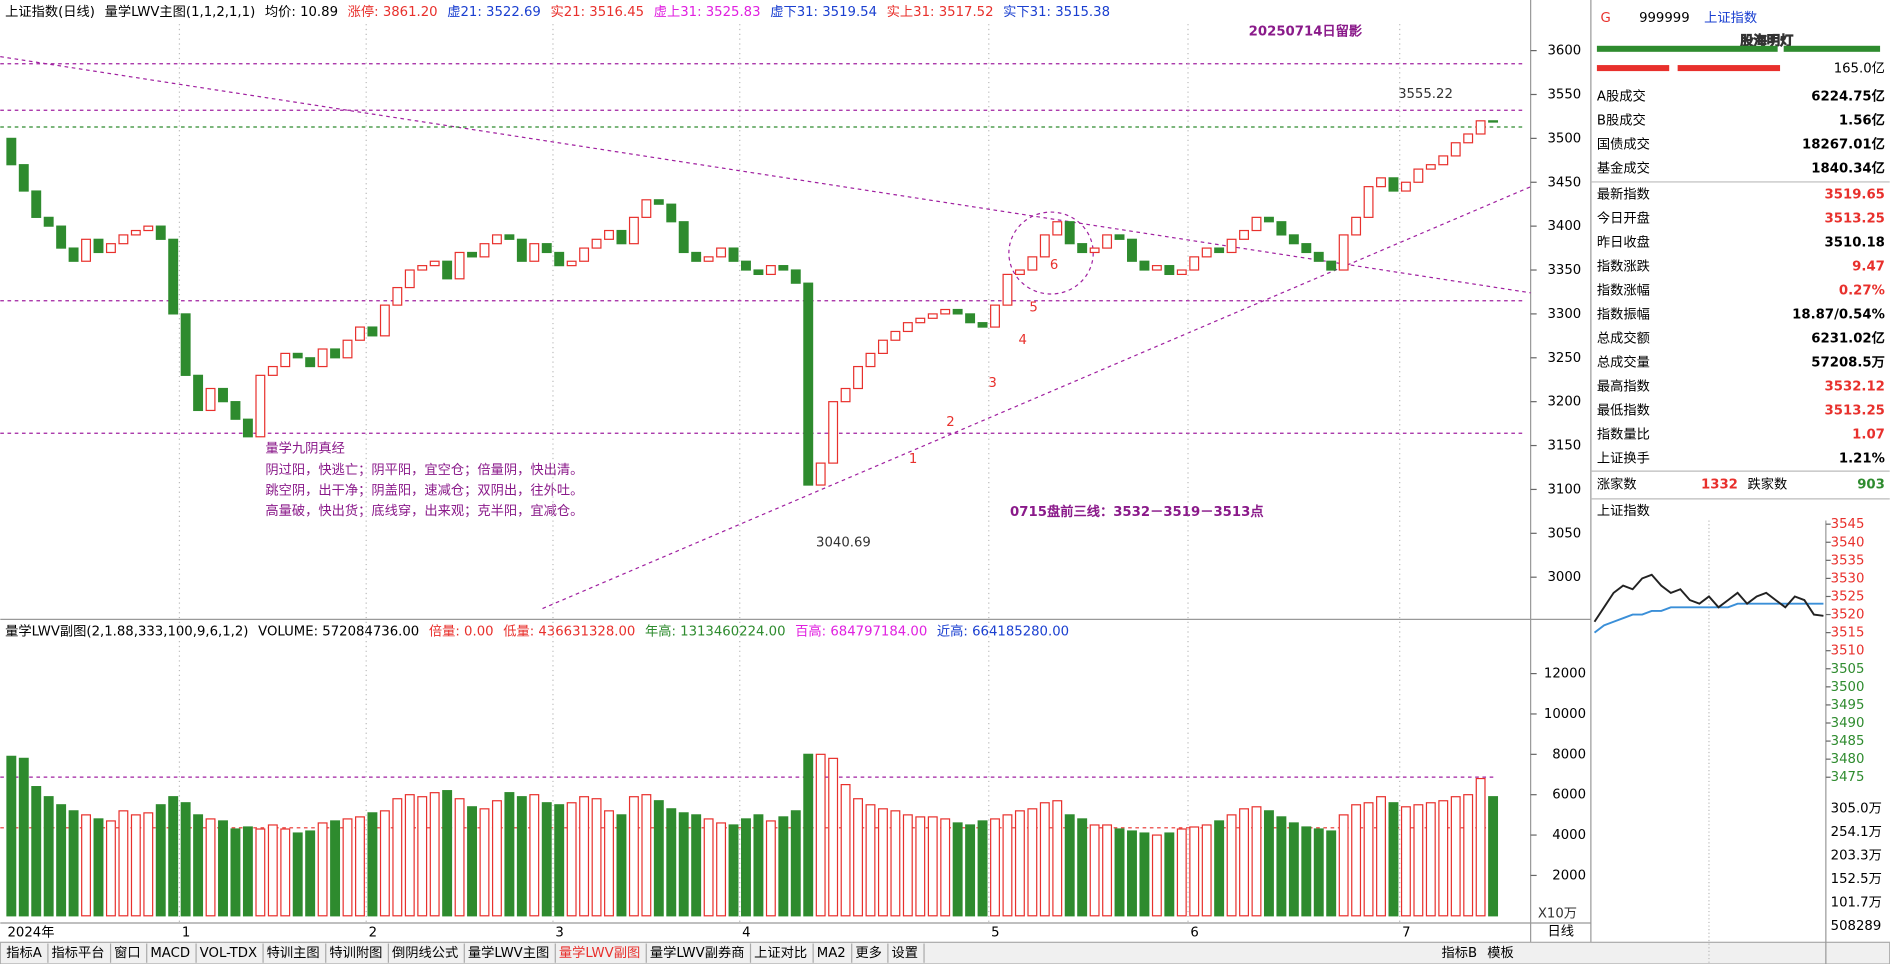 The image size is (1890, 964). What do you see at coordinates (1848, 596) in the screenshot?
I see `mini-tick-label: 3525` at bounding box center [1848, 596].